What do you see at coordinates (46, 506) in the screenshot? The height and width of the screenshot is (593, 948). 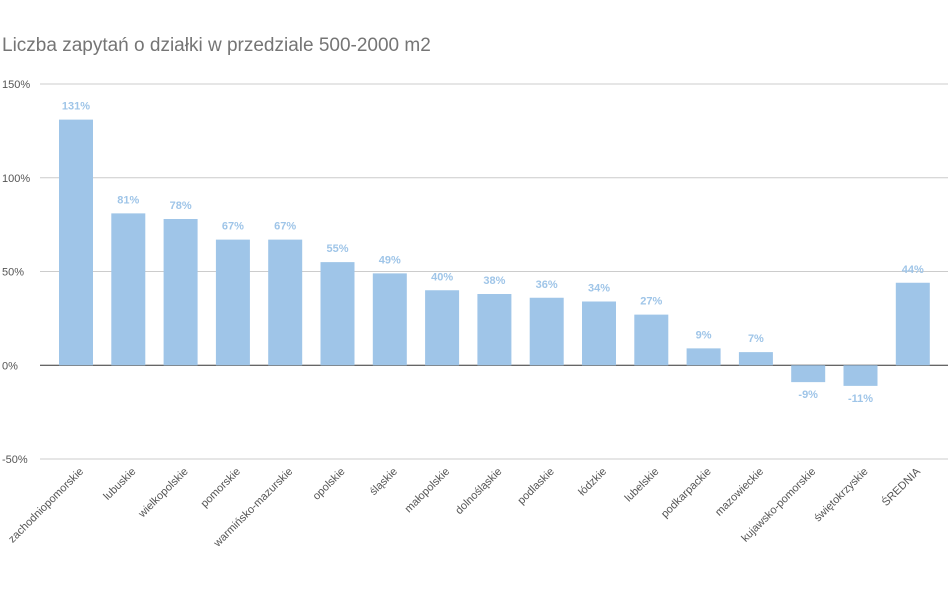 I see `x-category-label: zachodniopomorskie` at bounding box center [46, 506].